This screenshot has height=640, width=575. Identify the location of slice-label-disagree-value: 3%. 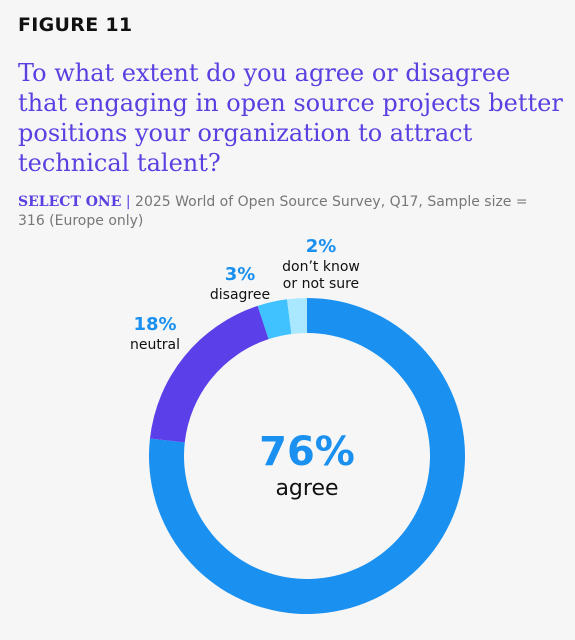
(240, 274).